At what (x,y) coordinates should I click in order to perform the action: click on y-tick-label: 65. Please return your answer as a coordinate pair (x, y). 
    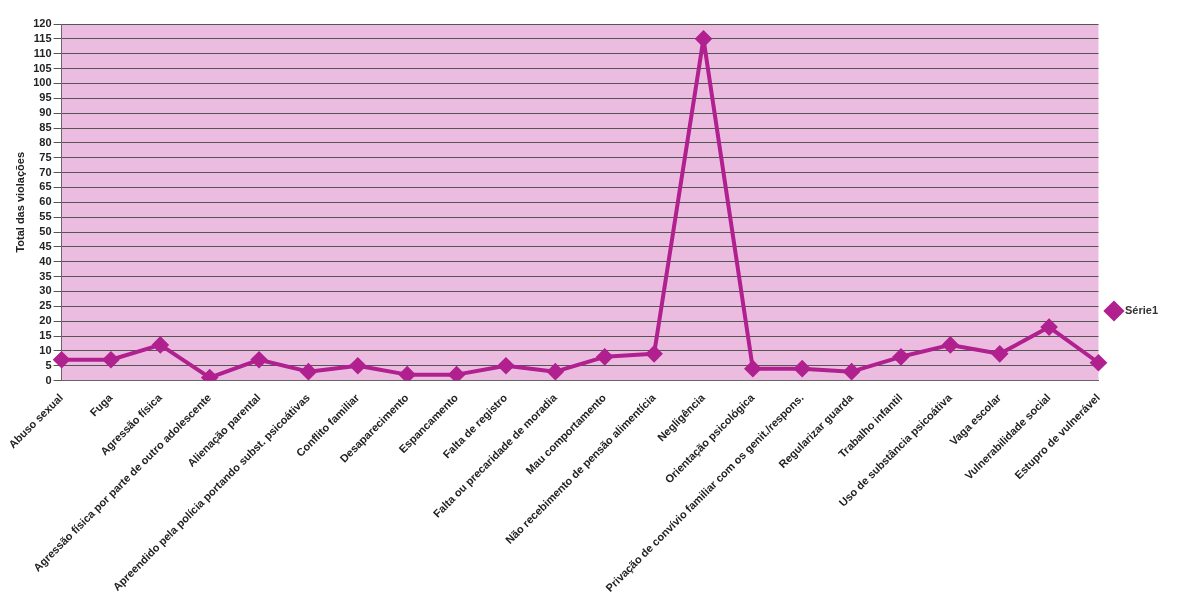
    Looking at the image, I should click on (45, 186).